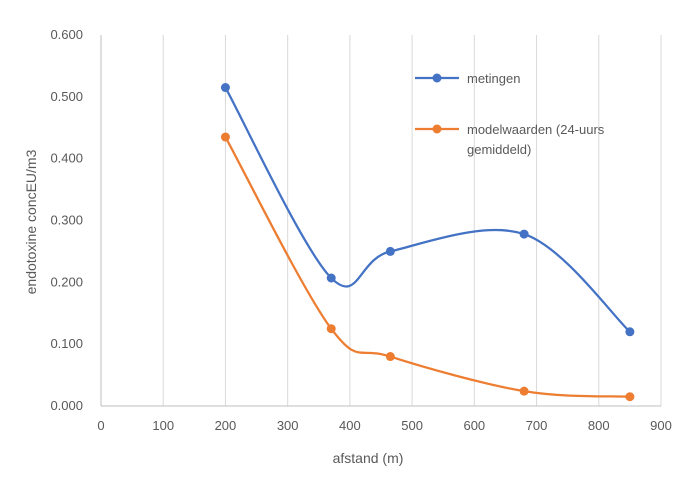 The width and height of the screenshot is (681, 482). I want to click on y-tick-label: 0.400, so click(66, 158).